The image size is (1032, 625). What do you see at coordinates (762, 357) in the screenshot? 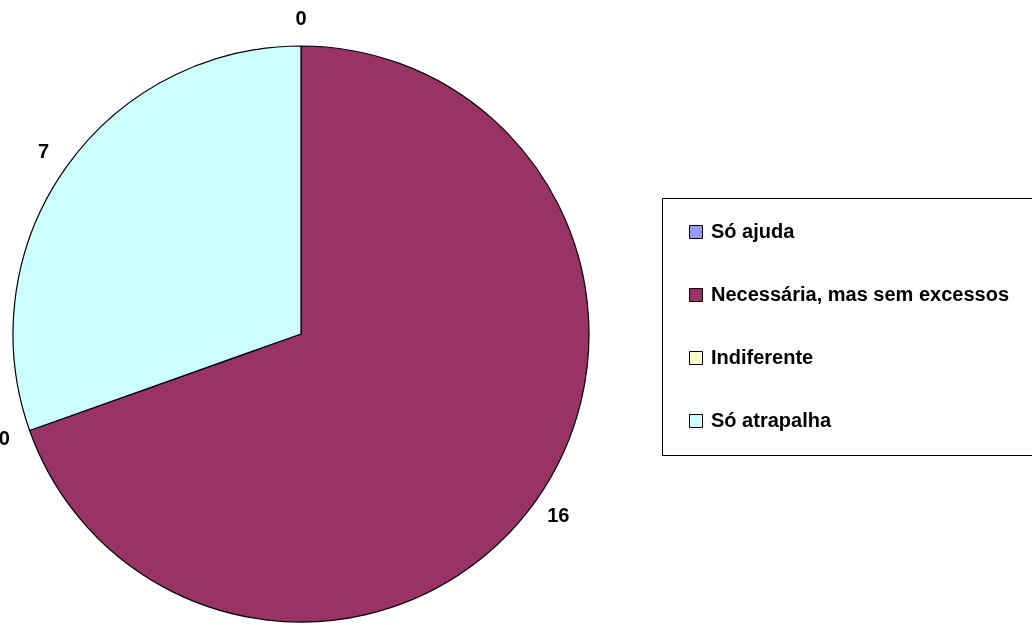
I see `legend-label: Indiferente` at bounding box center [762, 357].